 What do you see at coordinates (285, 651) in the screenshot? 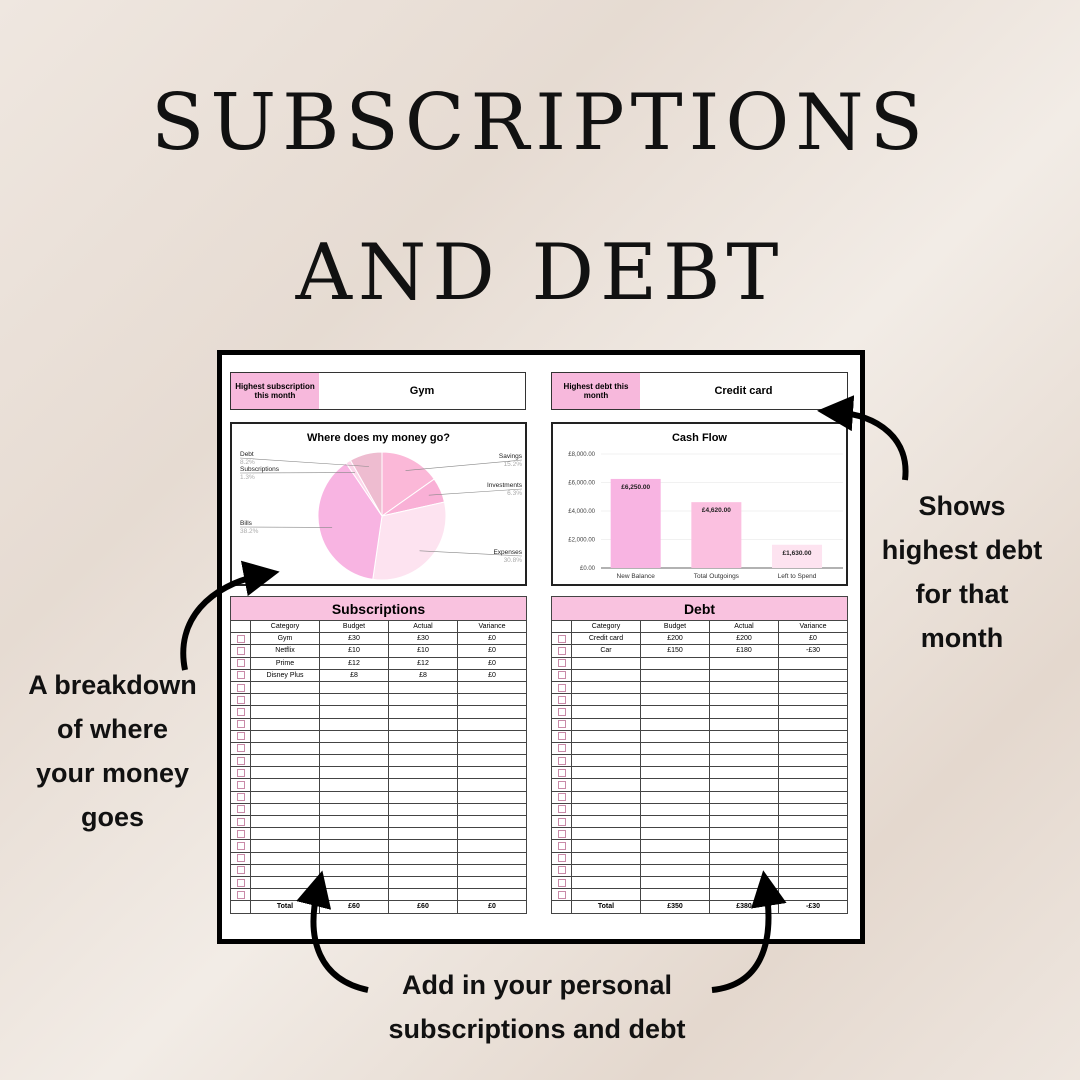
I see `table-cell: Netflix` at bounding box center [285, 651].